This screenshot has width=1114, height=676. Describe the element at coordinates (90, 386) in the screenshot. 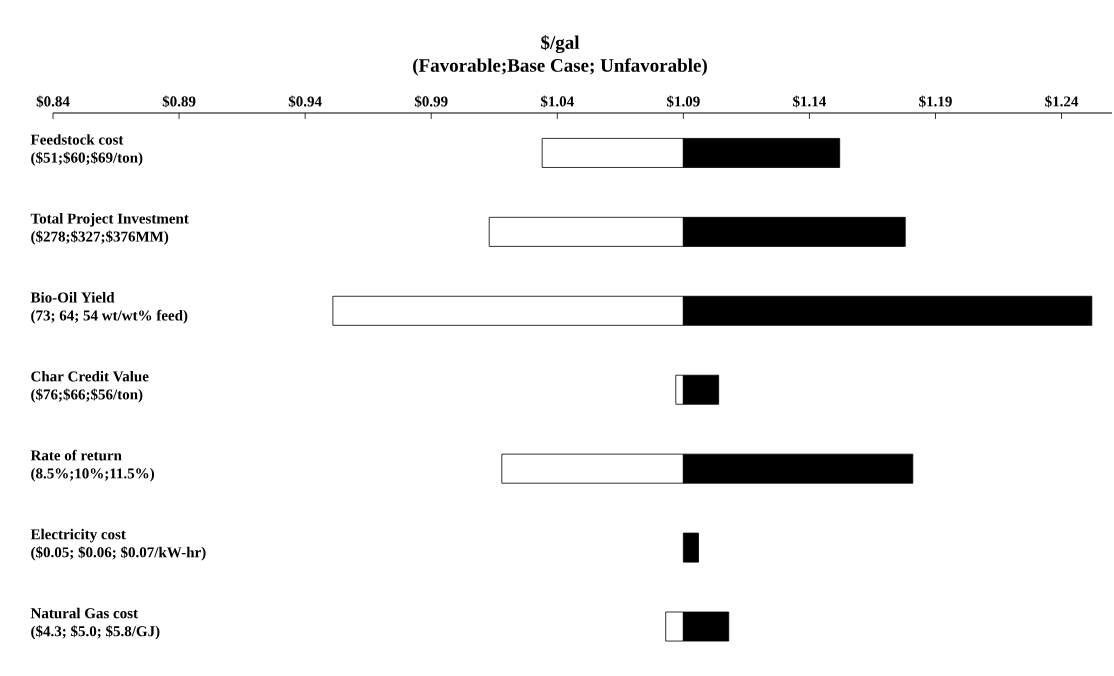

I see `y-tick-label: Char Credit Value ($76;$66;$56/ton)` at that location.